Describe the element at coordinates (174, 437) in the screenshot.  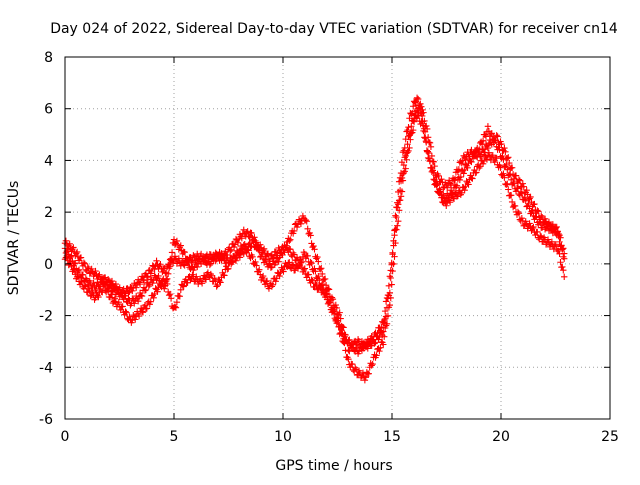
I see `x-tick-label: 5` at that location.